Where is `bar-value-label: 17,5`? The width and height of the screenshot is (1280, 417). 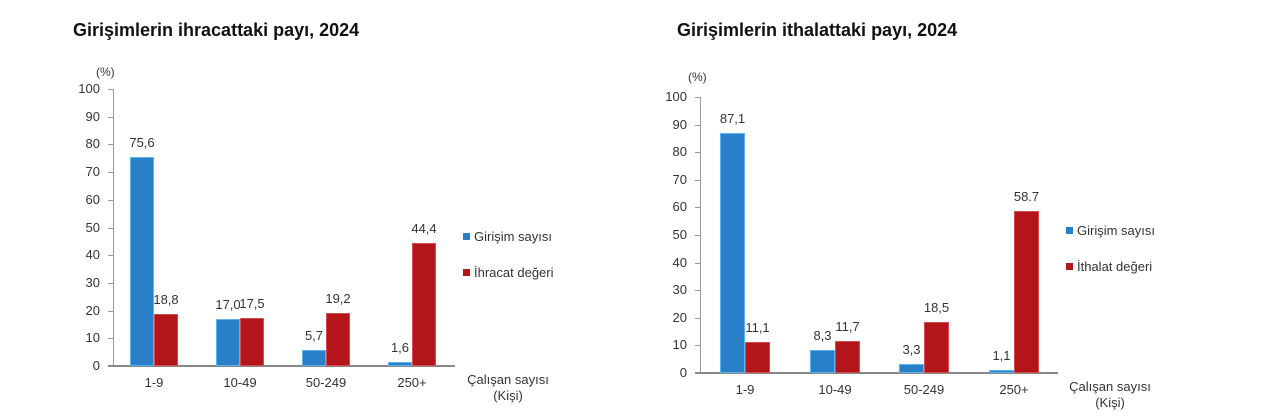
bar-value-label: 17,5 is located at coordinates (252, 303).